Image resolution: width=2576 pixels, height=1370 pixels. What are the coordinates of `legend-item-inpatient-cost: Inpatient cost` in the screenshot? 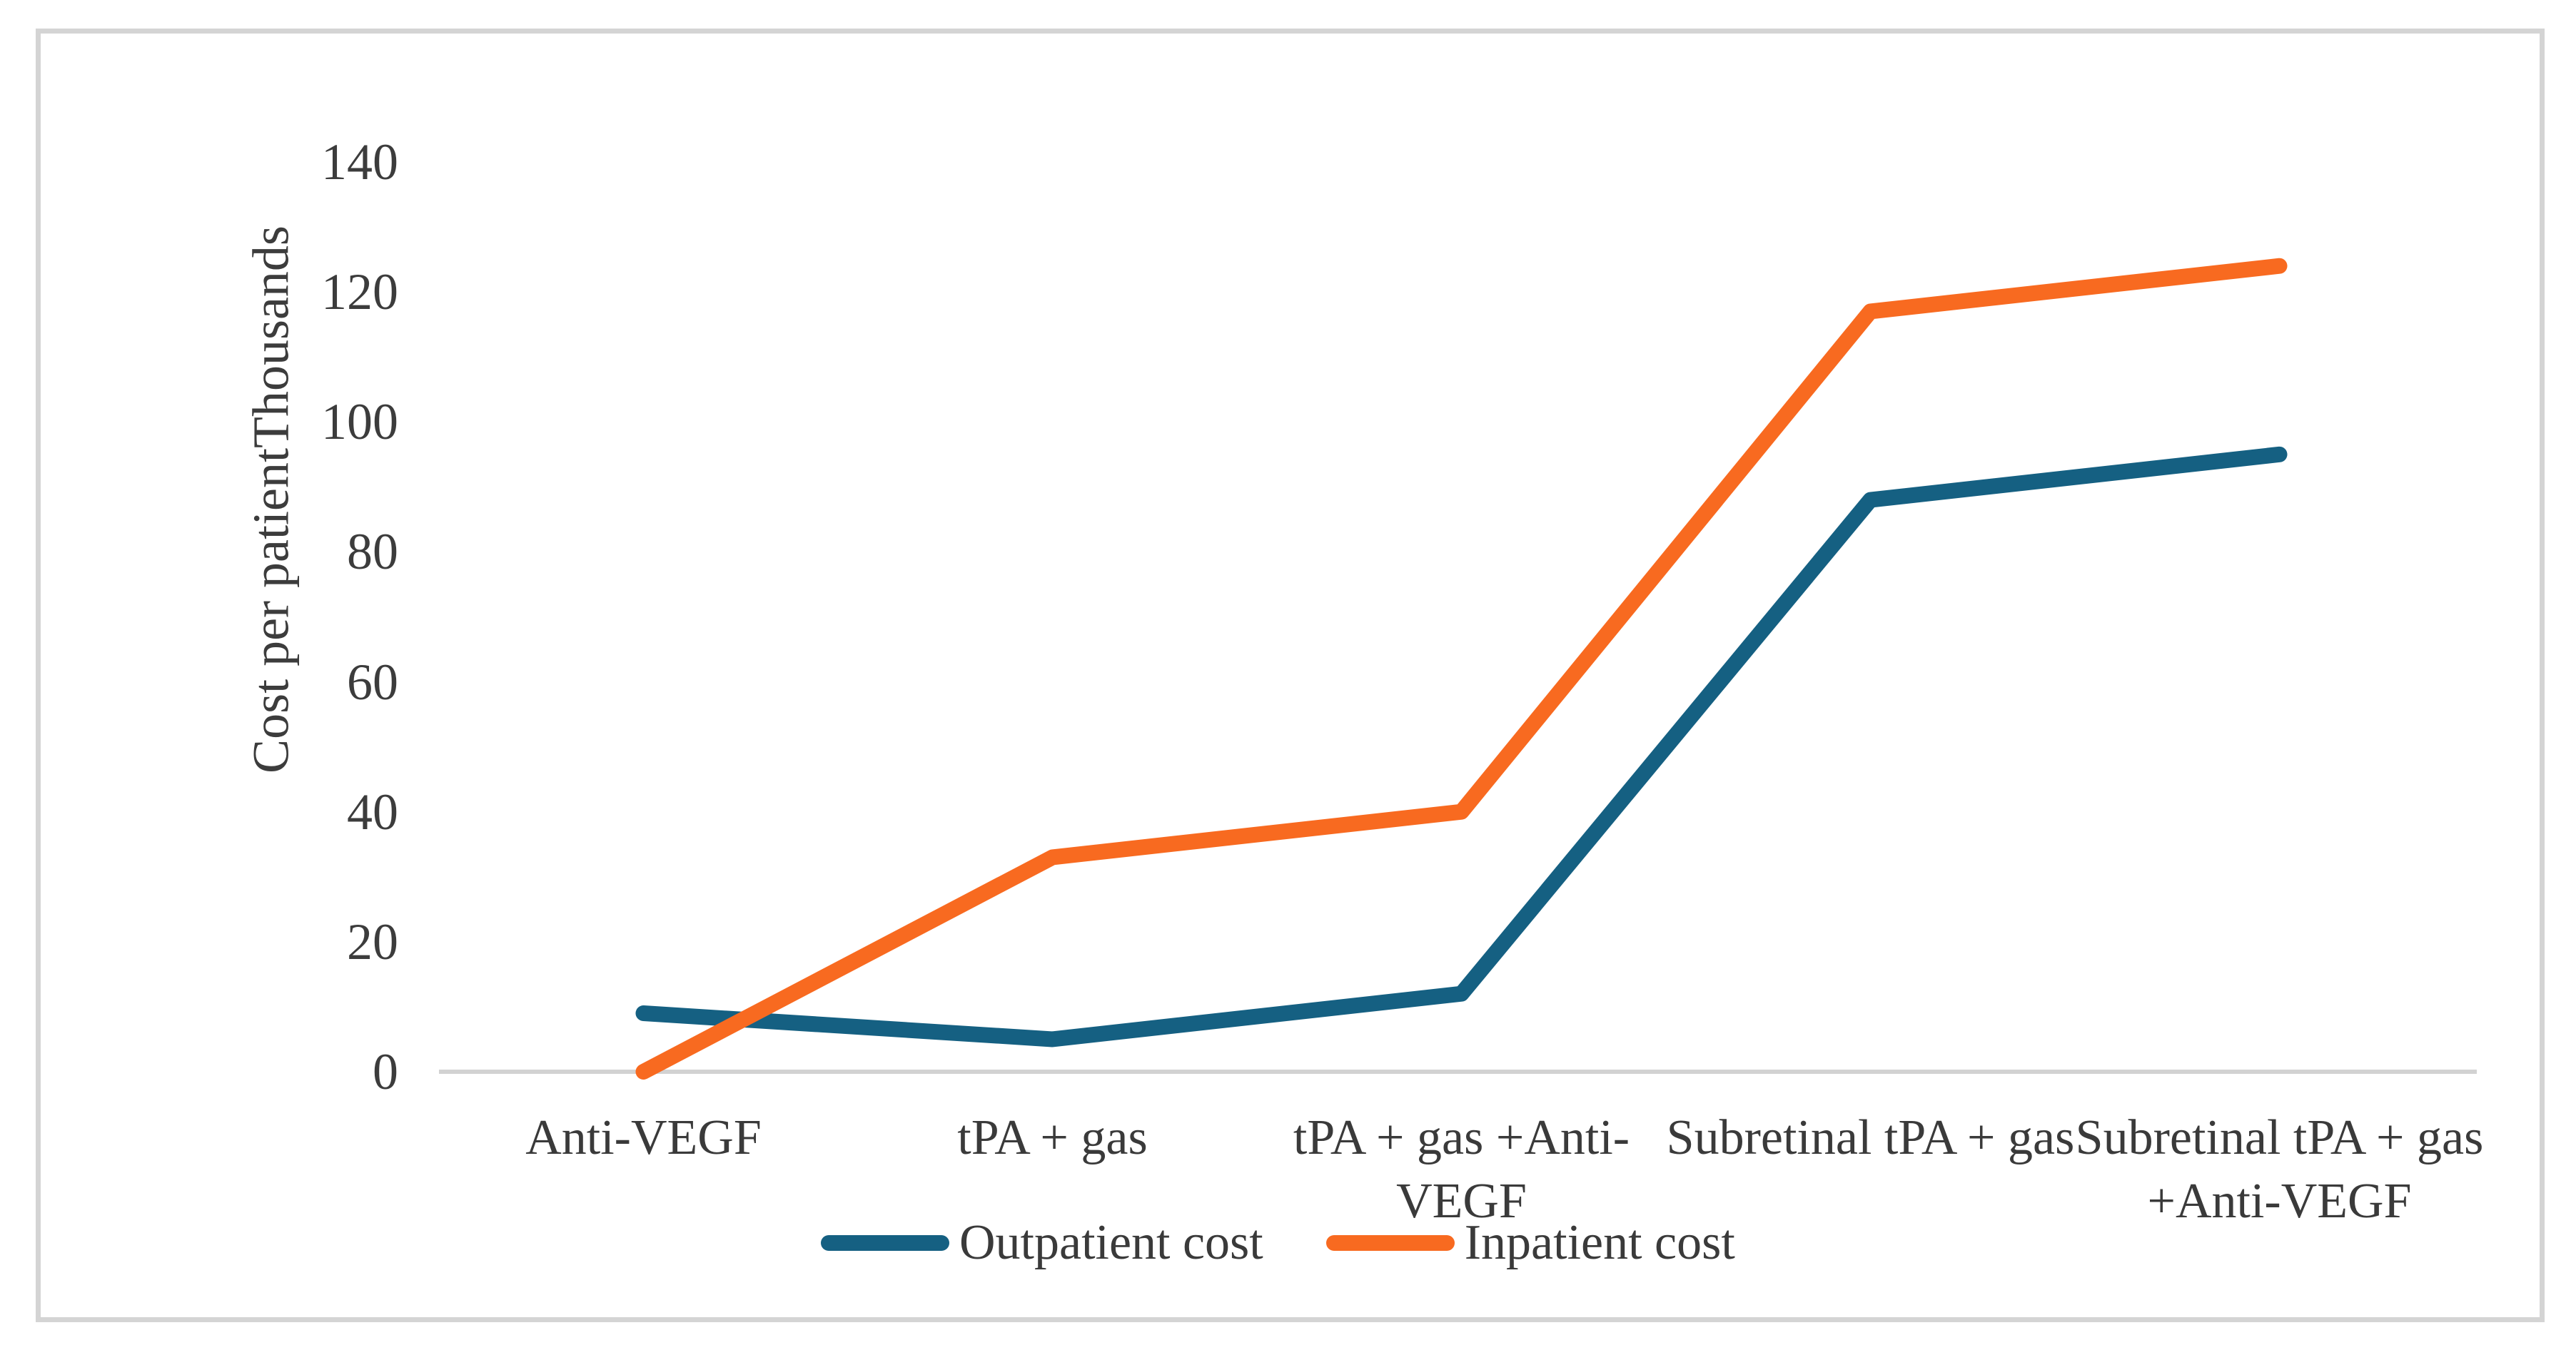 It's located at (1530, 1243).